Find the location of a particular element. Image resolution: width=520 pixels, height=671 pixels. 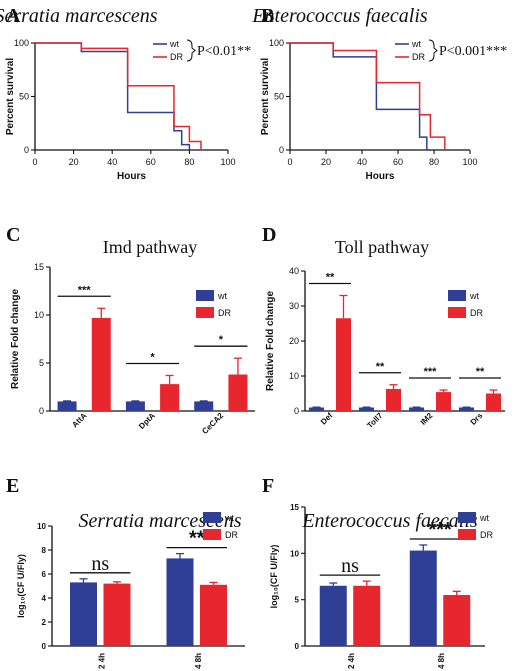

significance-label-e: ns is located at coordinates (100, 564).